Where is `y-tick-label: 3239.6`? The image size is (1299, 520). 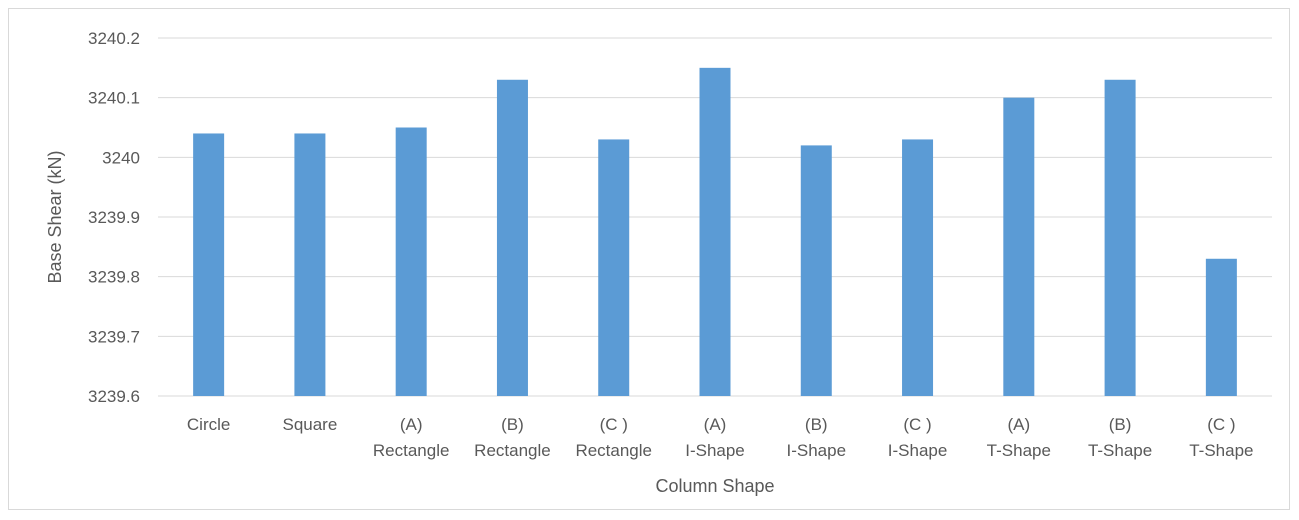
y-tick-label: 3239.6 is located at coordinates (114, 396).